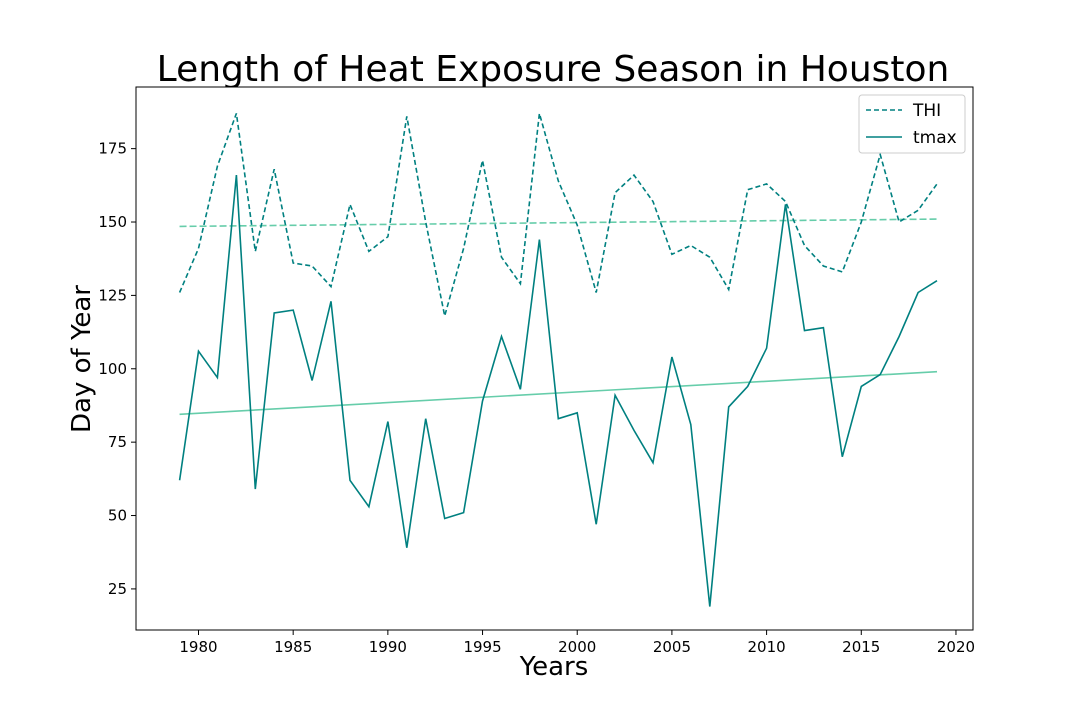 This screenshot has width=1080, height=720. What do you see at coordinates (112, 369) in the screenshot?
I see `y-tick-label: 100` at bounding box center [112, 369].